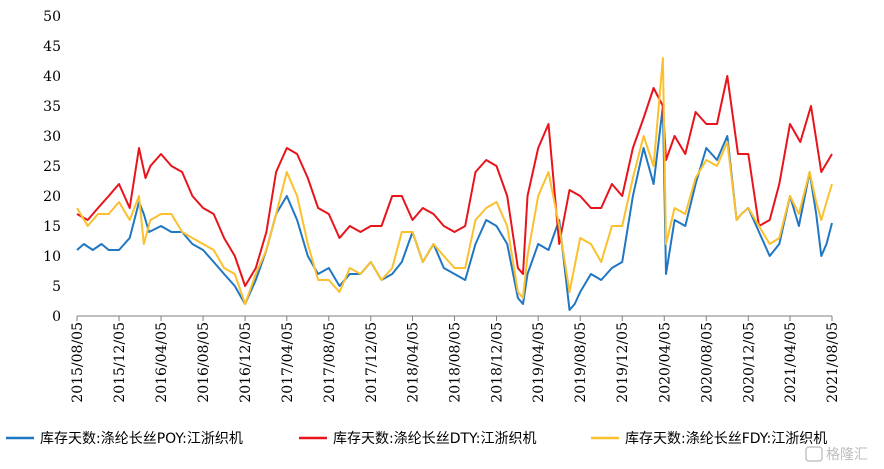 The width and height of the screenshot is (884, 469). Describe the element at coordinates (413, 362) in the screenshot. I see `x-tick-label: 2018/04/05` at that location.